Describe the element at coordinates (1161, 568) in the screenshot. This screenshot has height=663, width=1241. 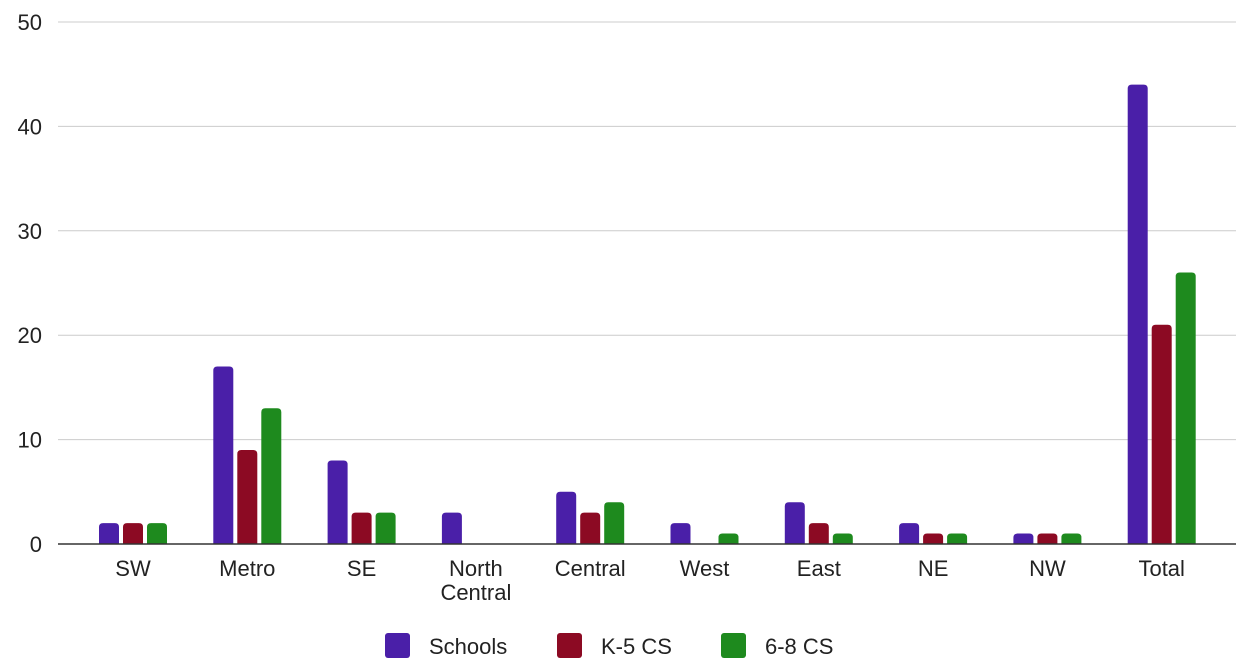
I see `x-category-label: Total` at that location.